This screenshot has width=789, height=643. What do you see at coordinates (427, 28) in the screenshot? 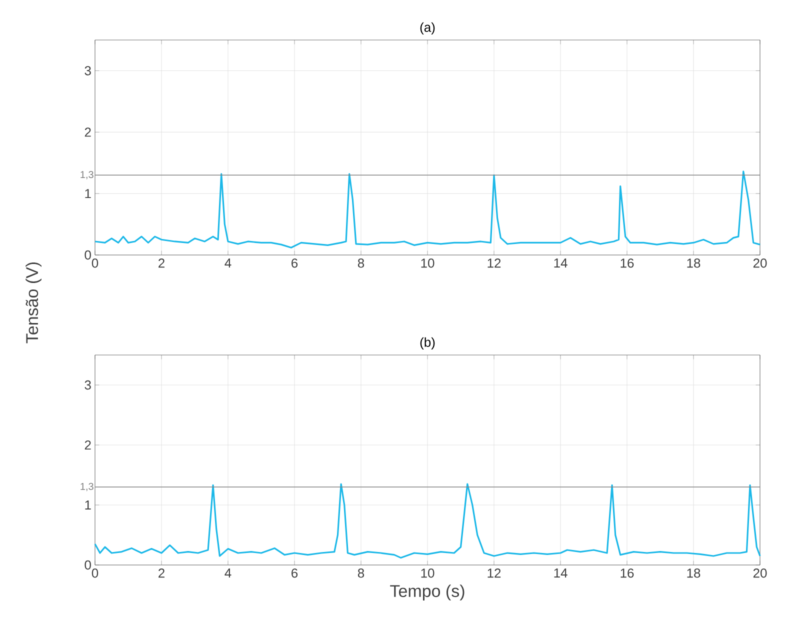
I see `chart-title: (a)` at bounding box center [427, 28].